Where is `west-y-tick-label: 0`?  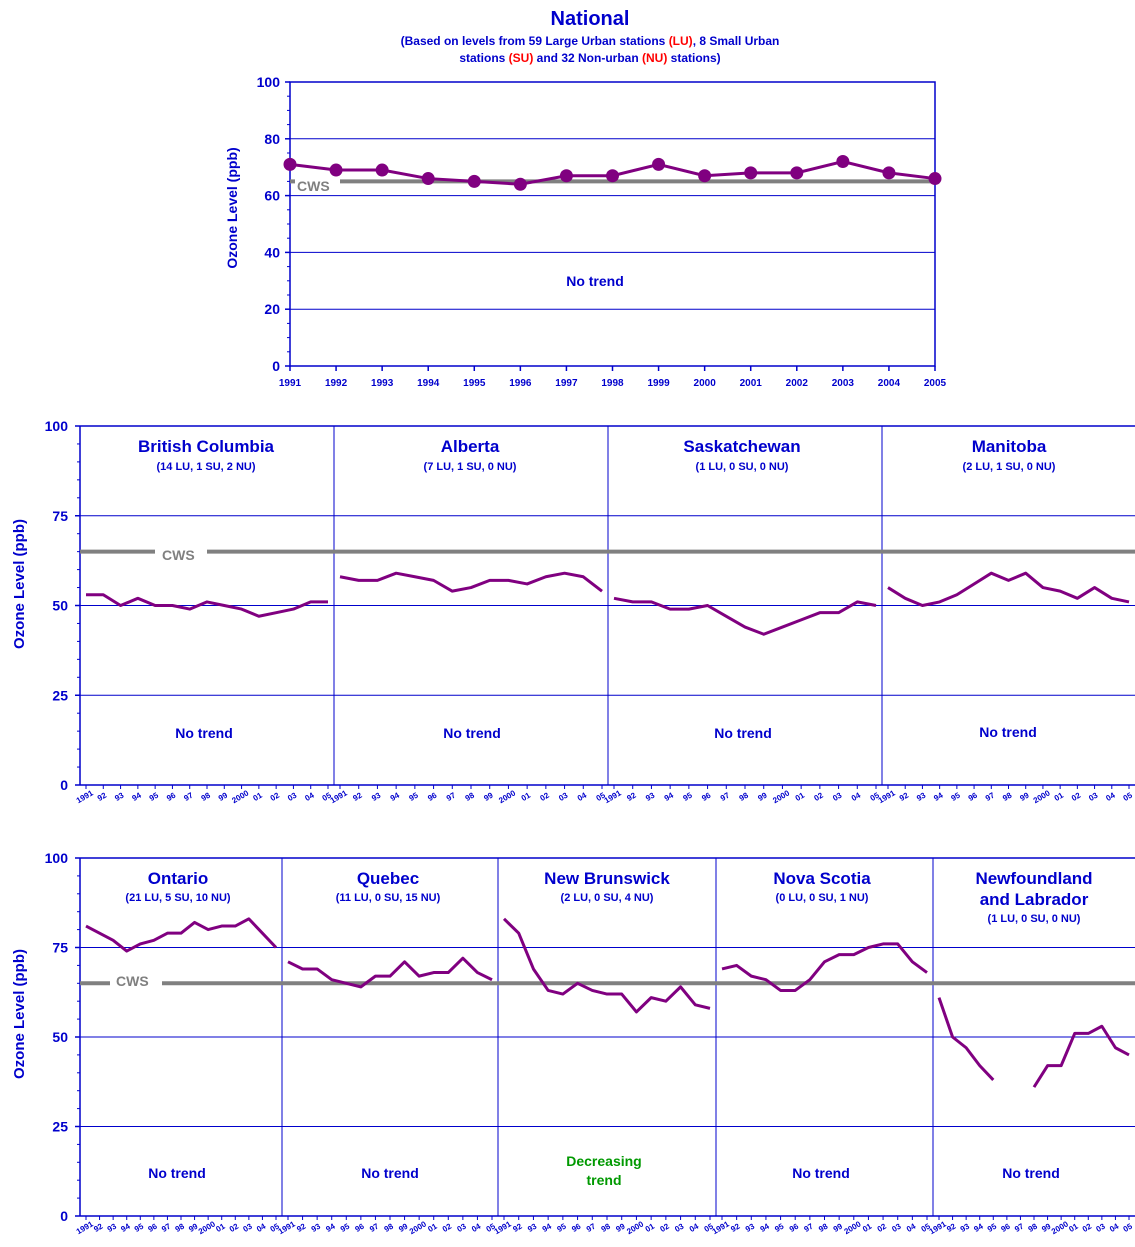 west-y-tick-label: 0 is located at coordinates (64, 785).